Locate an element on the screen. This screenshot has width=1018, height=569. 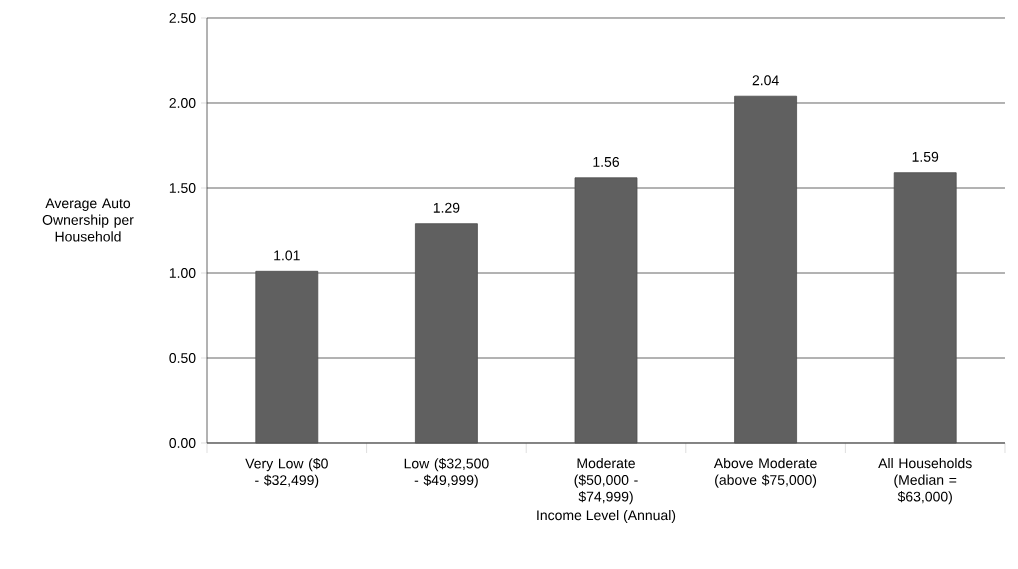
x-tick-label: All Households (Median = $63,000) is located at coordinates (925, 481).